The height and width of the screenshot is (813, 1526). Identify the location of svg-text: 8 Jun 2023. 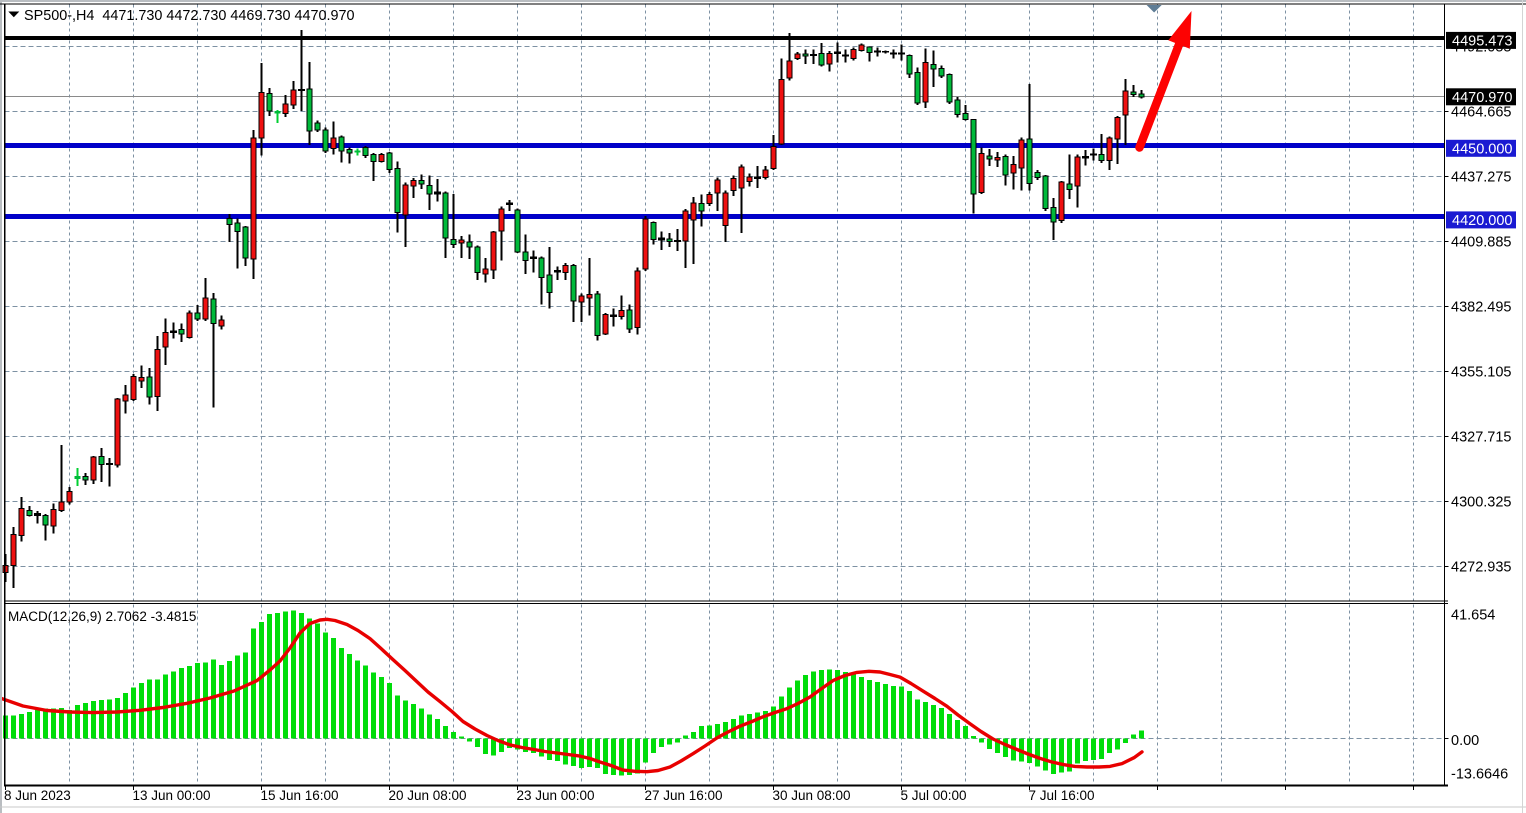
(37, 795).